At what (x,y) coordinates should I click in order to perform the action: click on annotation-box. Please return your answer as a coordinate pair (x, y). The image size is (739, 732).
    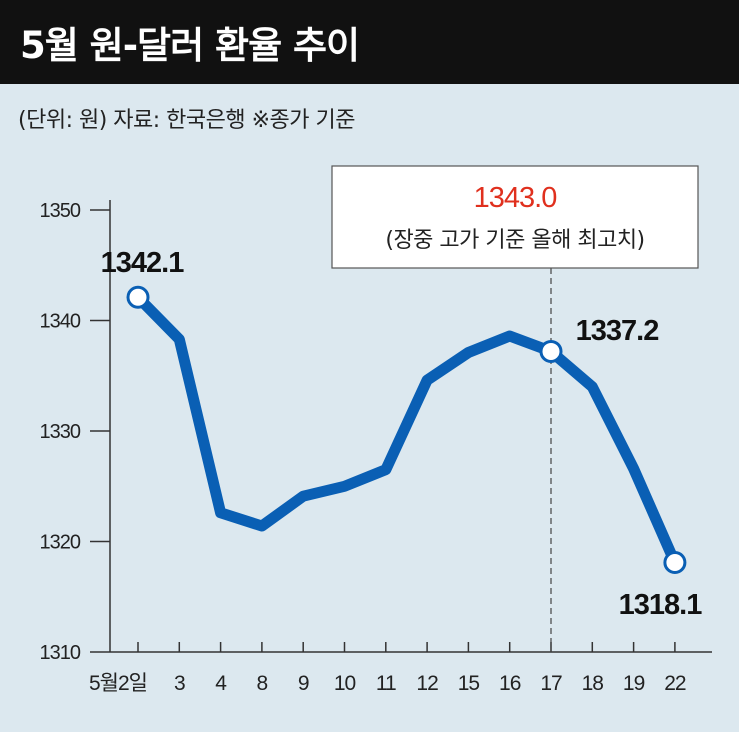
    Looking at the image, I should click on (515, 217).